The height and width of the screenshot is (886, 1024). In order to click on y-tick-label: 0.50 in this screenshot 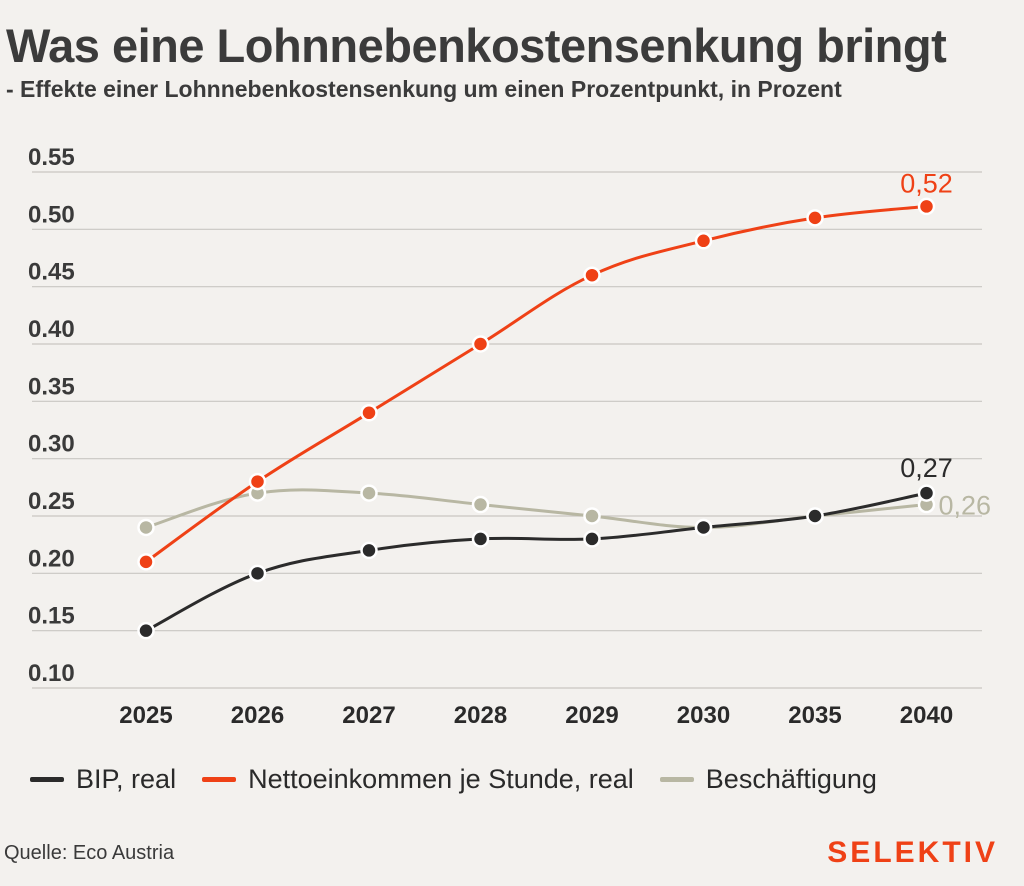, I will do `click(51, 214)`.